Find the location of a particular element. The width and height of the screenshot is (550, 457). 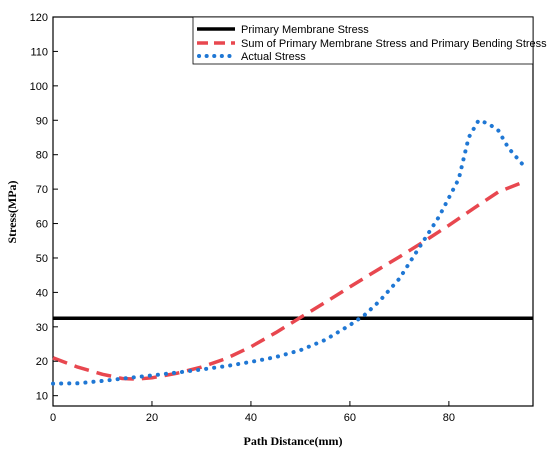

x-tick-label: 60 is located at coordinates (350, 418).